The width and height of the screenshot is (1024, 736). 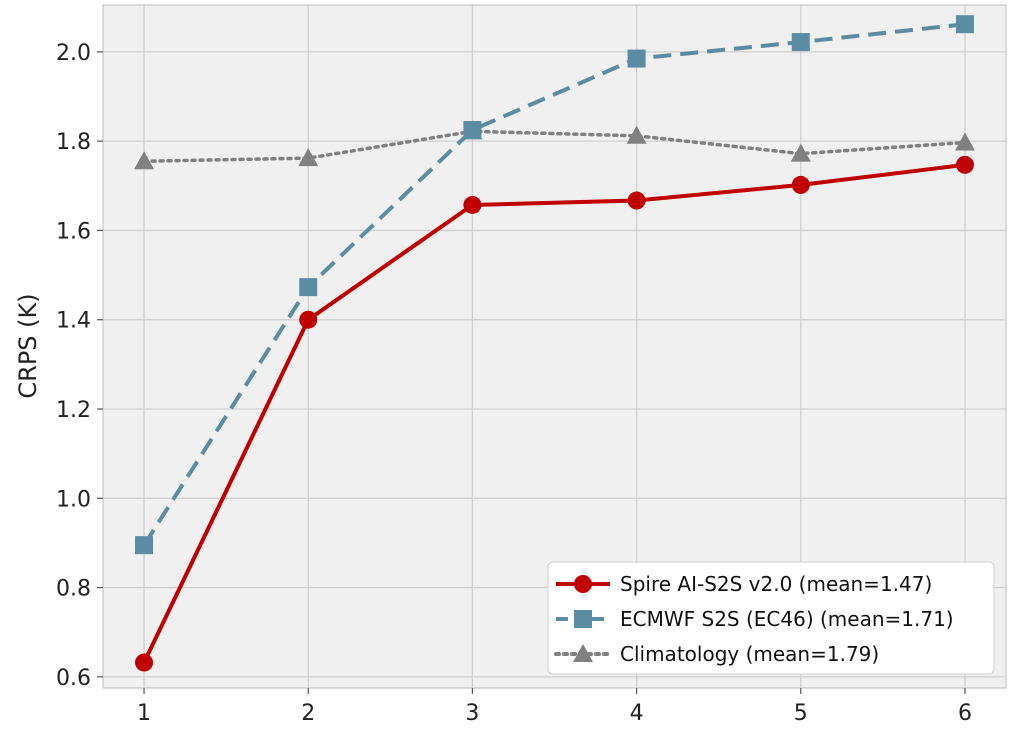 What do you see at coordinates (73, 231) in the screenshot?
I see `y-tick-label: 1.6` at bounding box center [73, 231].